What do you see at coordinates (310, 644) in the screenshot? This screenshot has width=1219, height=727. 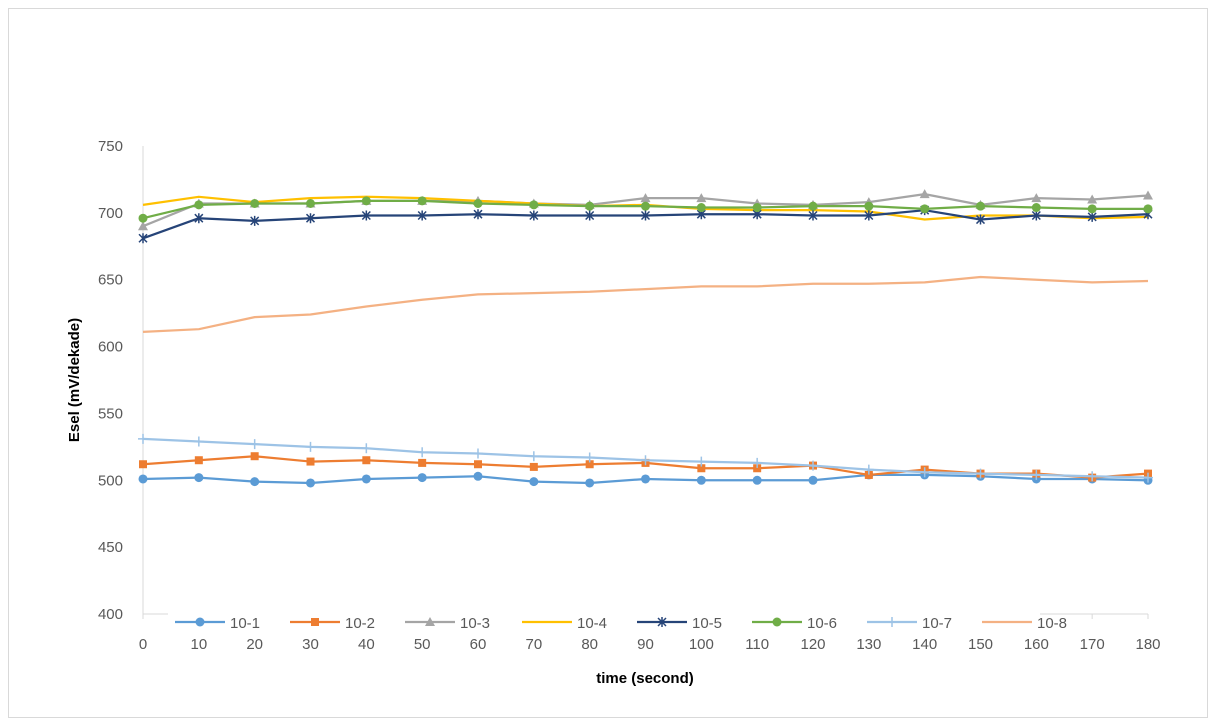 I see `x-tick-label: 30` at bounding box center [310, 644].